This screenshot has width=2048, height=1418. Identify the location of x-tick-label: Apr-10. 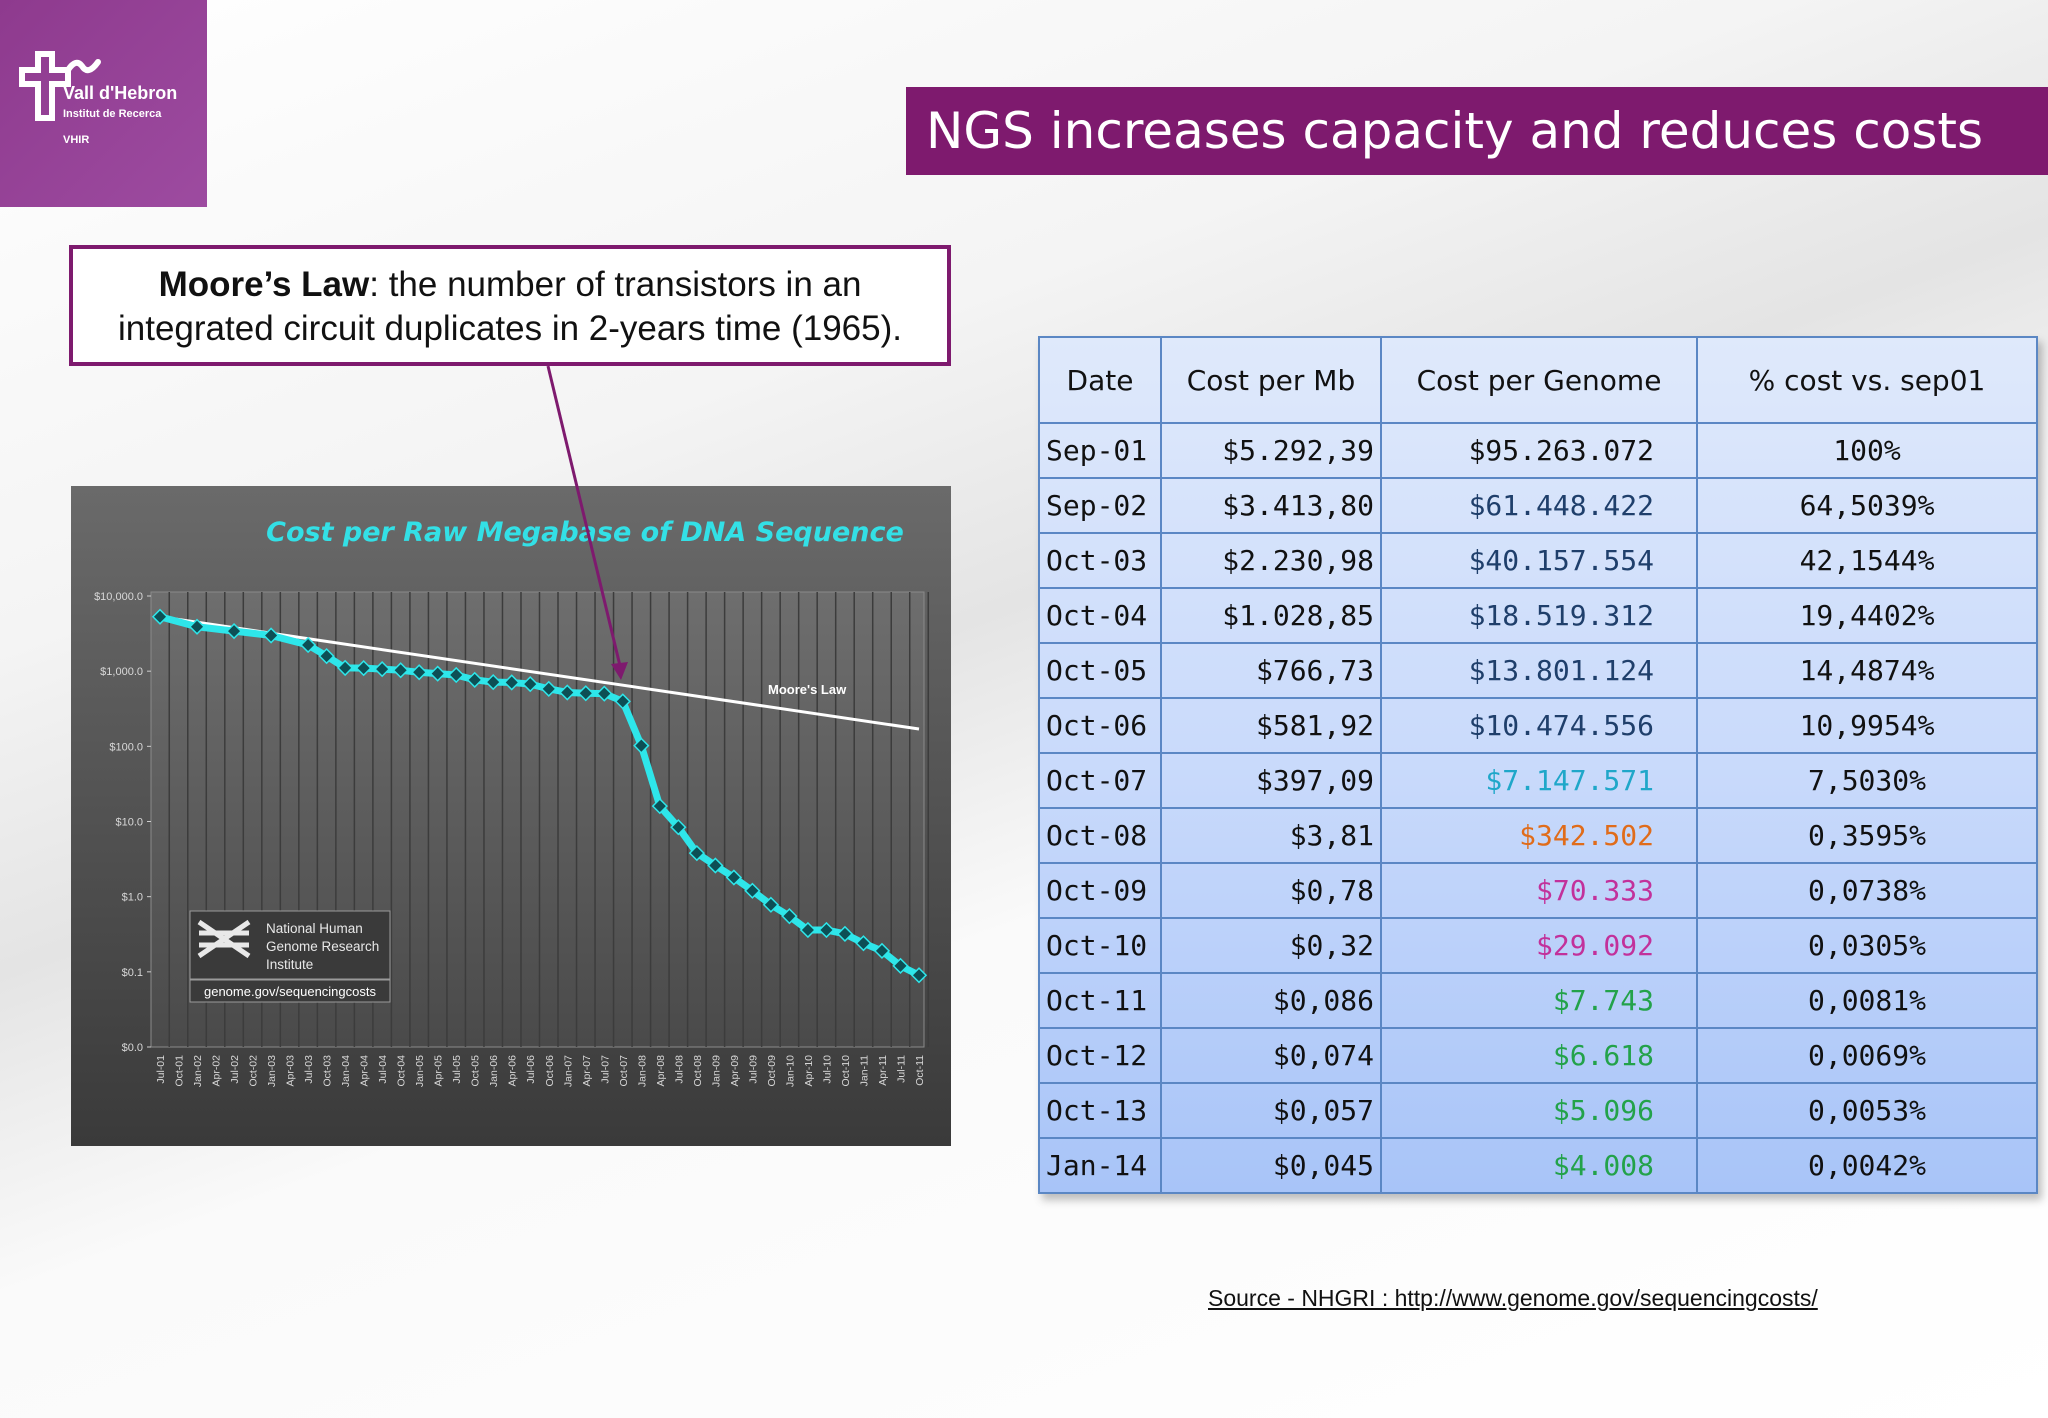
(809, 1071).